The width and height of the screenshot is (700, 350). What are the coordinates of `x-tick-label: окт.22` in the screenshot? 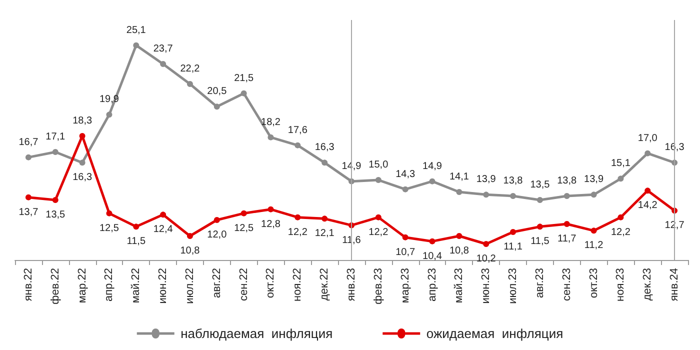 It's located at (270, 283).